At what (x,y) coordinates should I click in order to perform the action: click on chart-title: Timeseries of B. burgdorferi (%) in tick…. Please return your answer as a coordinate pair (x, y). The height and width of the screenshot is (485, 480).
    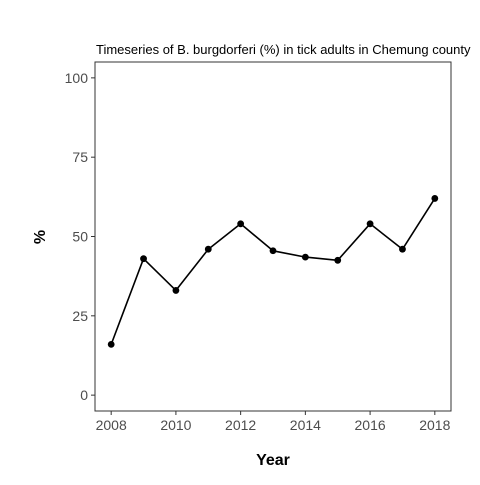
    Looking at the image, I should click on (283, 49).